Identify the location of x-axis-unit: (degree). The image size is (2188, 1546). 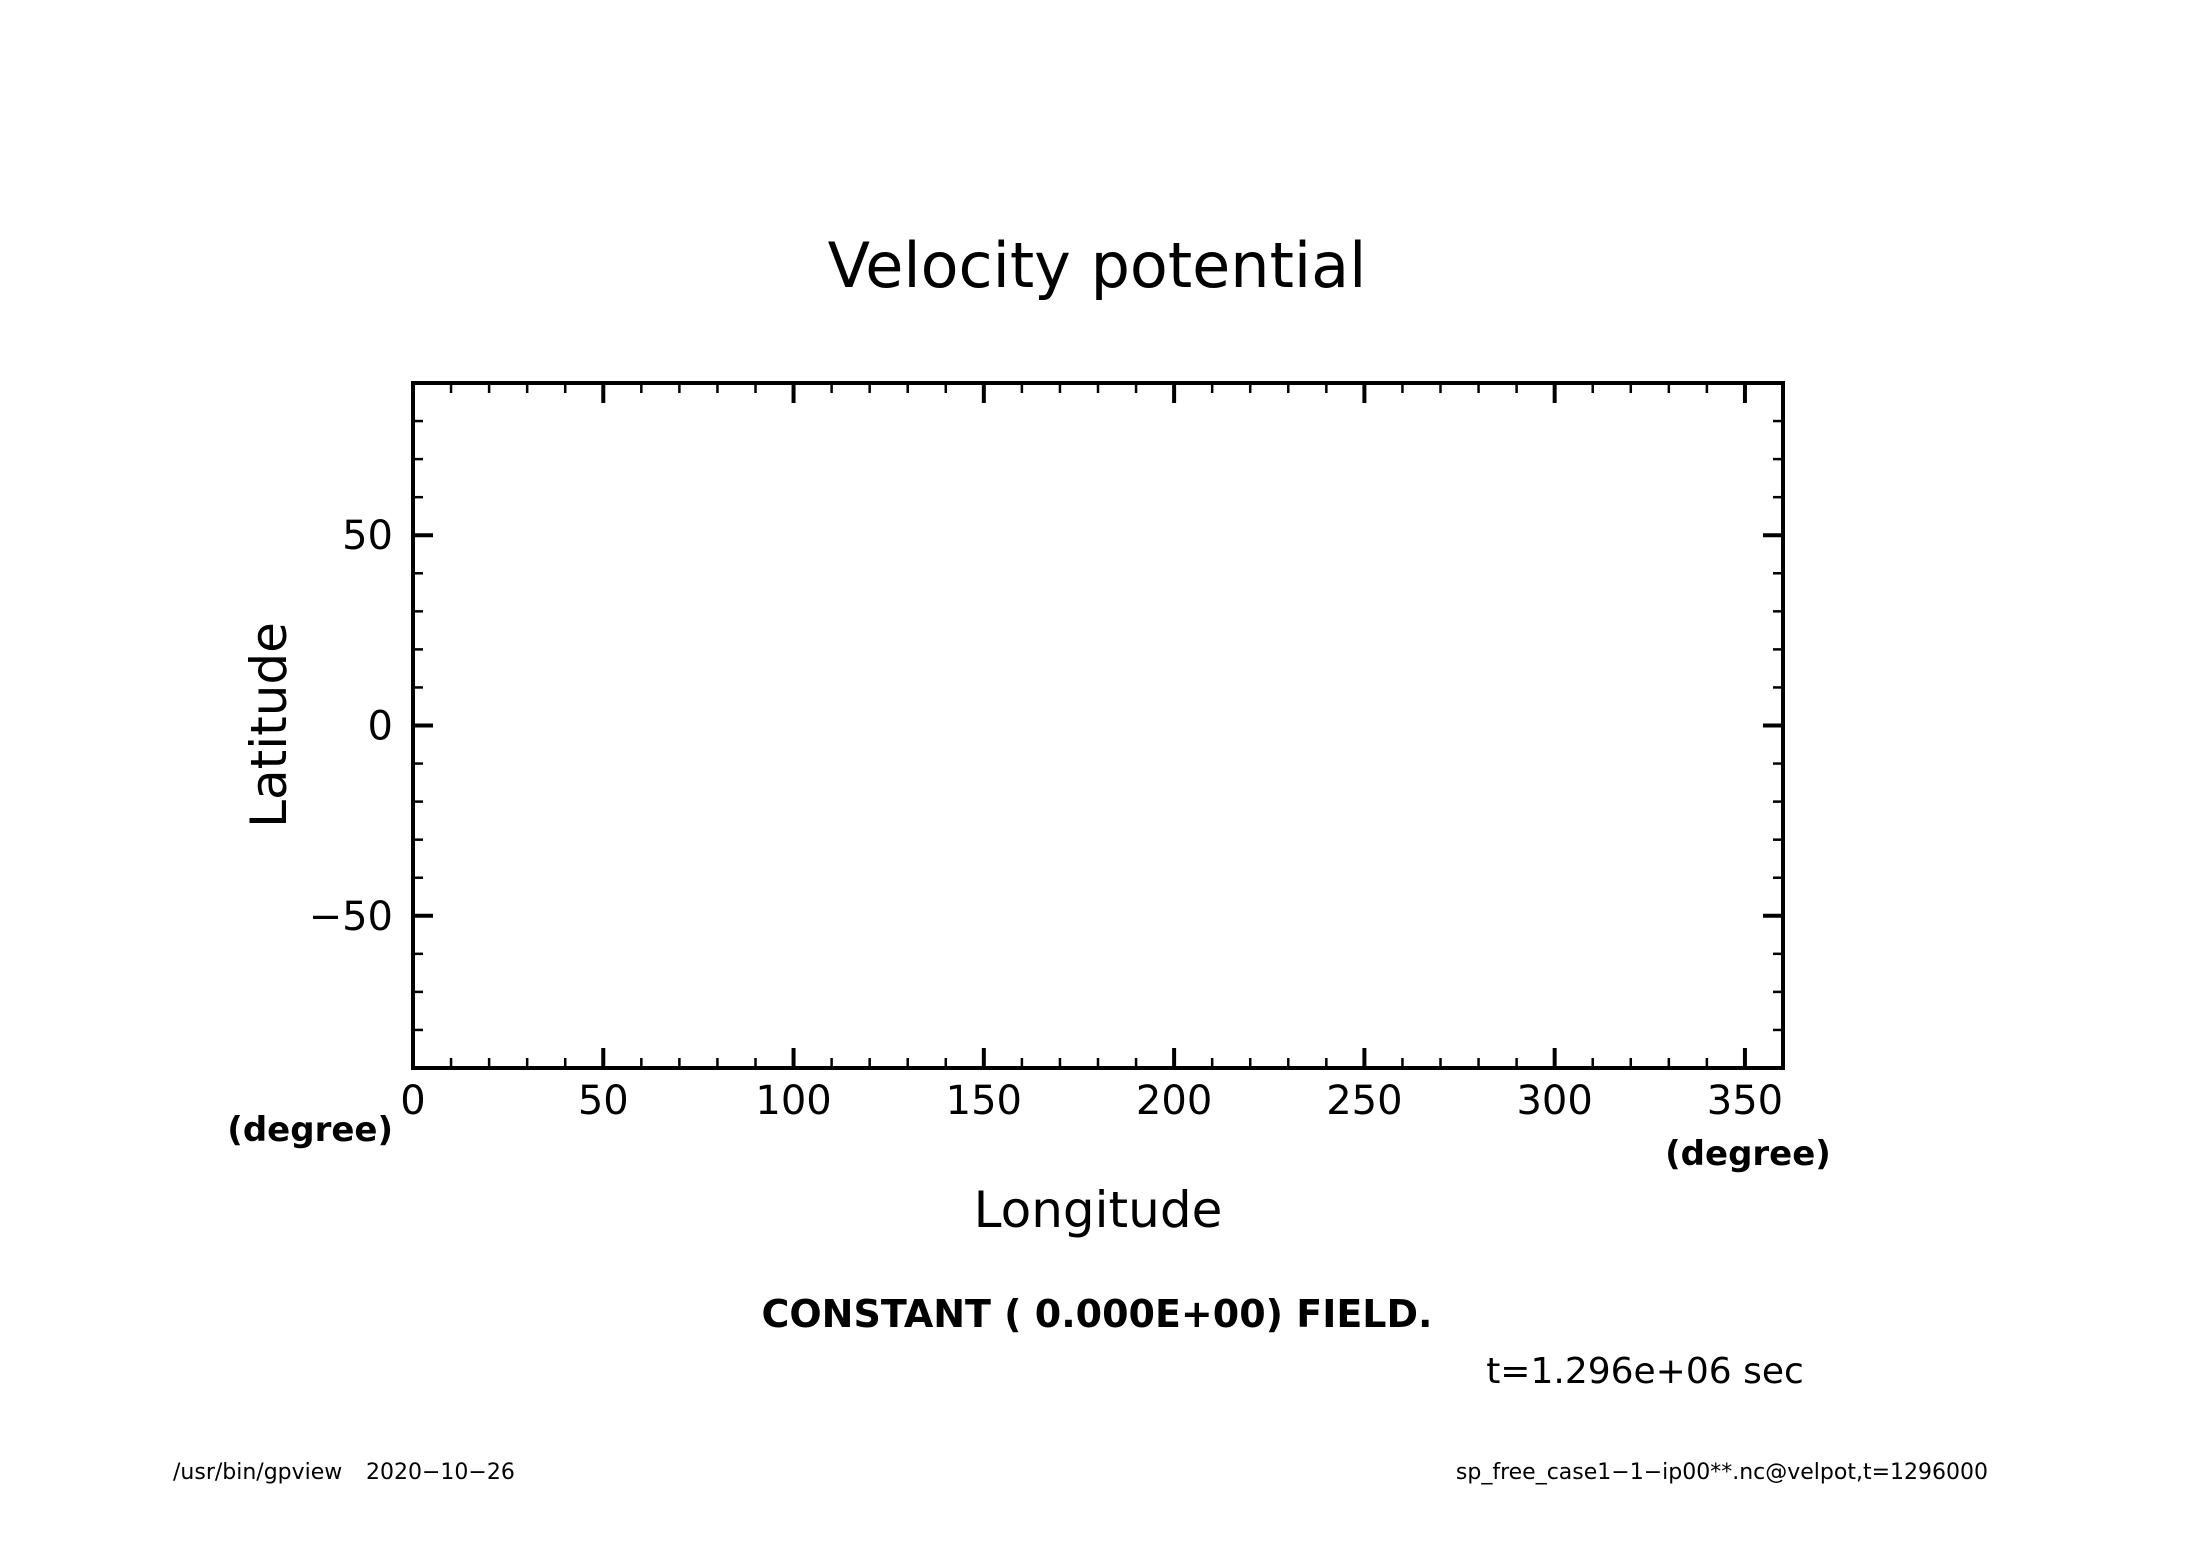
(1748, 1154).